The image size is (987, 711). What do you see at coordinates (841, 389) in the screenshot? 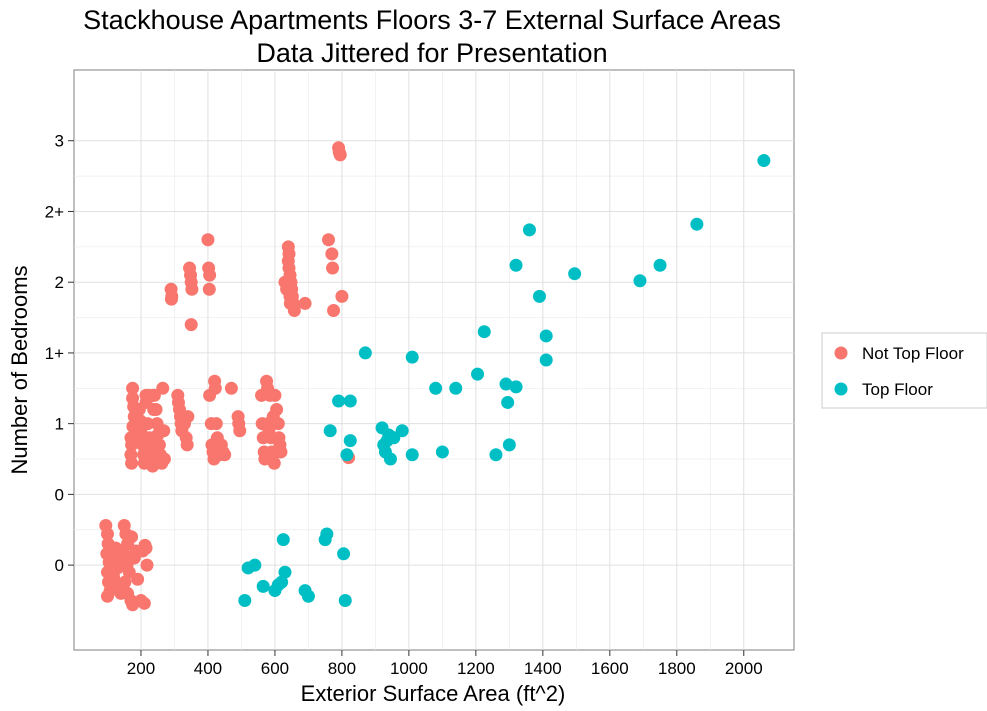
I see `legend-key-top-floor` at bounding box center [841, 389].